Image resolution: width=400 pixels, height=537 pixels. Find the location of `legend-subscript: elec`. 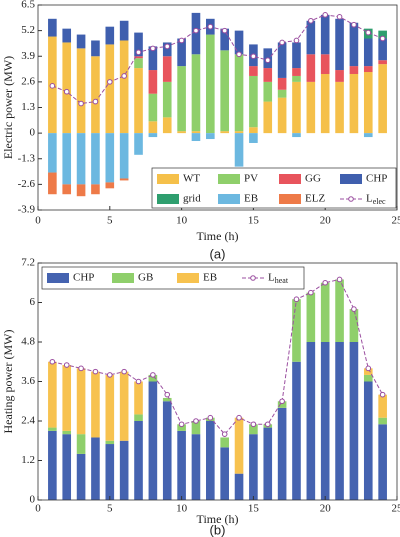

legend-subscript: elec is located at coordinates (379, 201).